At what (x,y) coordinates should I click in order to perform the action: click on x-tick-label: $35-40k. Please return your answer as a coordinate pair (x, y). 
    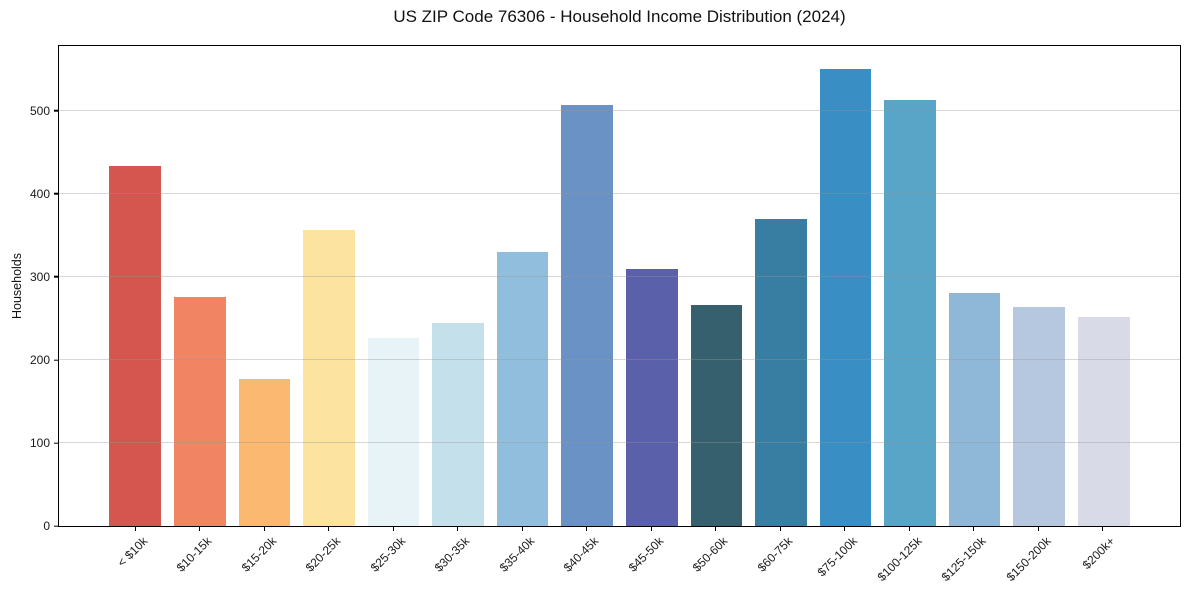
    Looking at the image, I should click on (517, 554).